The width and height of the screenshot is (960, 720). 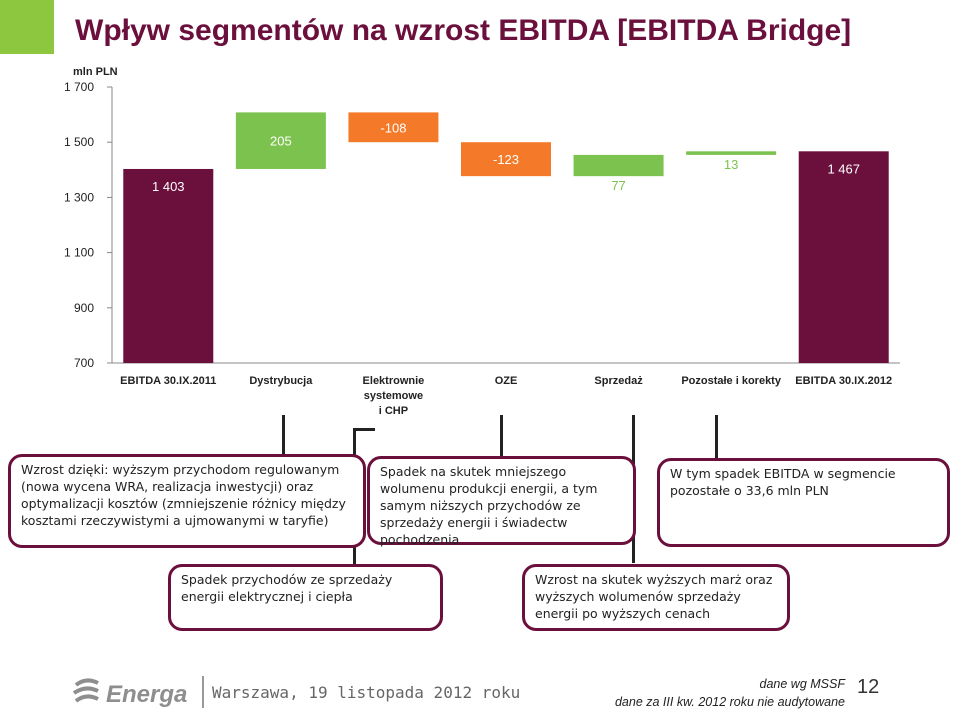 What do you see at coordinates (95, 72) in the screenshot?
I see `y-axis-unit: mln PLN` at bounding box center [95, 72].